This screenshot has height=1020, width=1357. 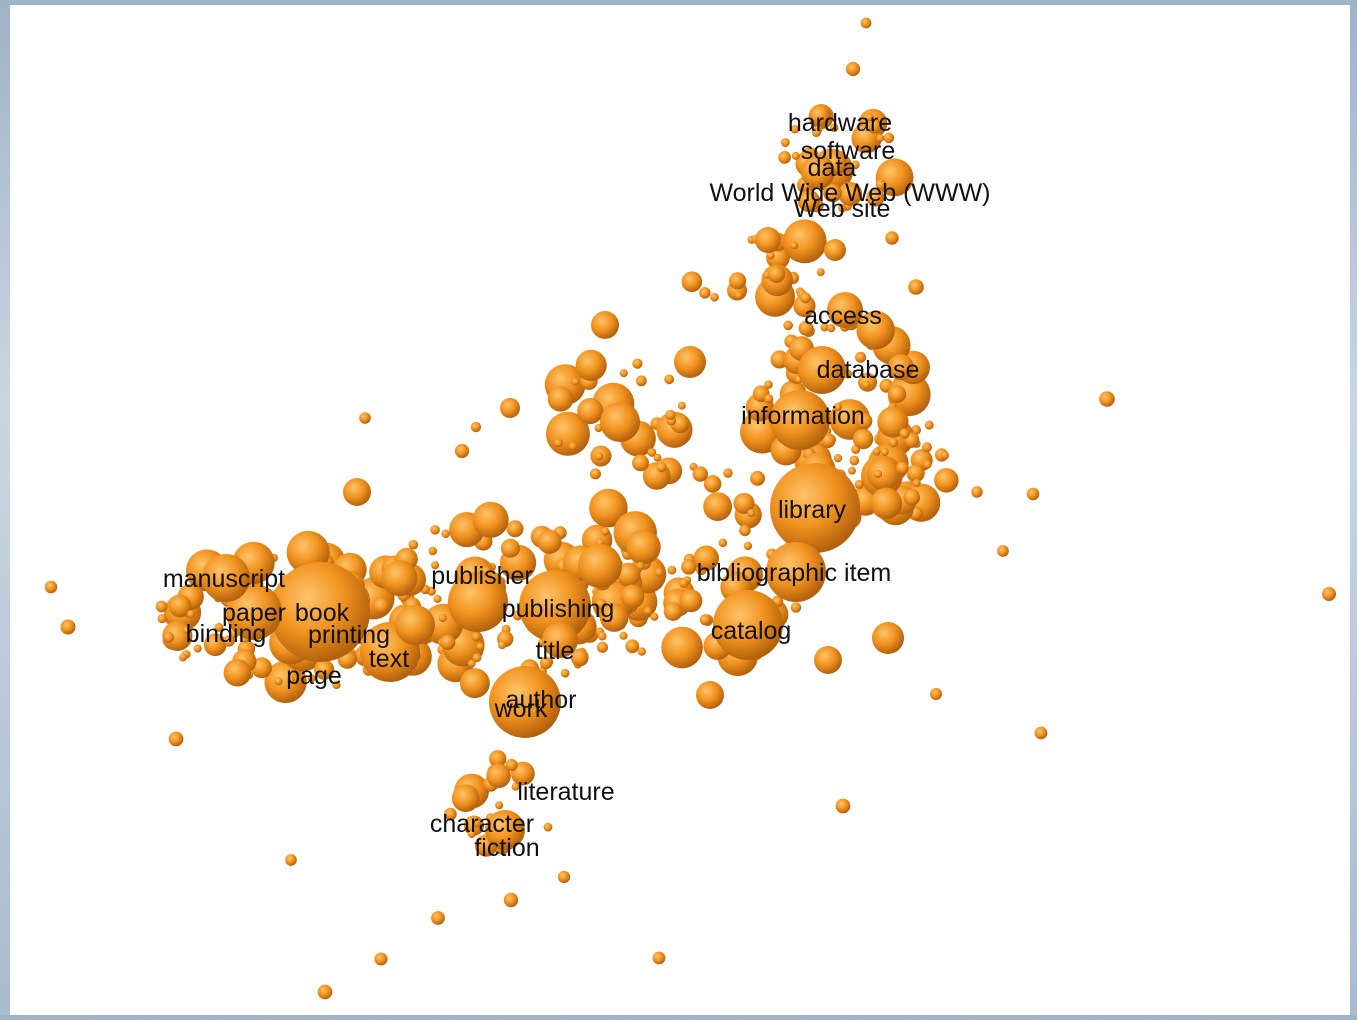 What do you see at coordinates (349, 635) in the screenshot?
I see `node-label: printing` at bounding box center [349, 635].